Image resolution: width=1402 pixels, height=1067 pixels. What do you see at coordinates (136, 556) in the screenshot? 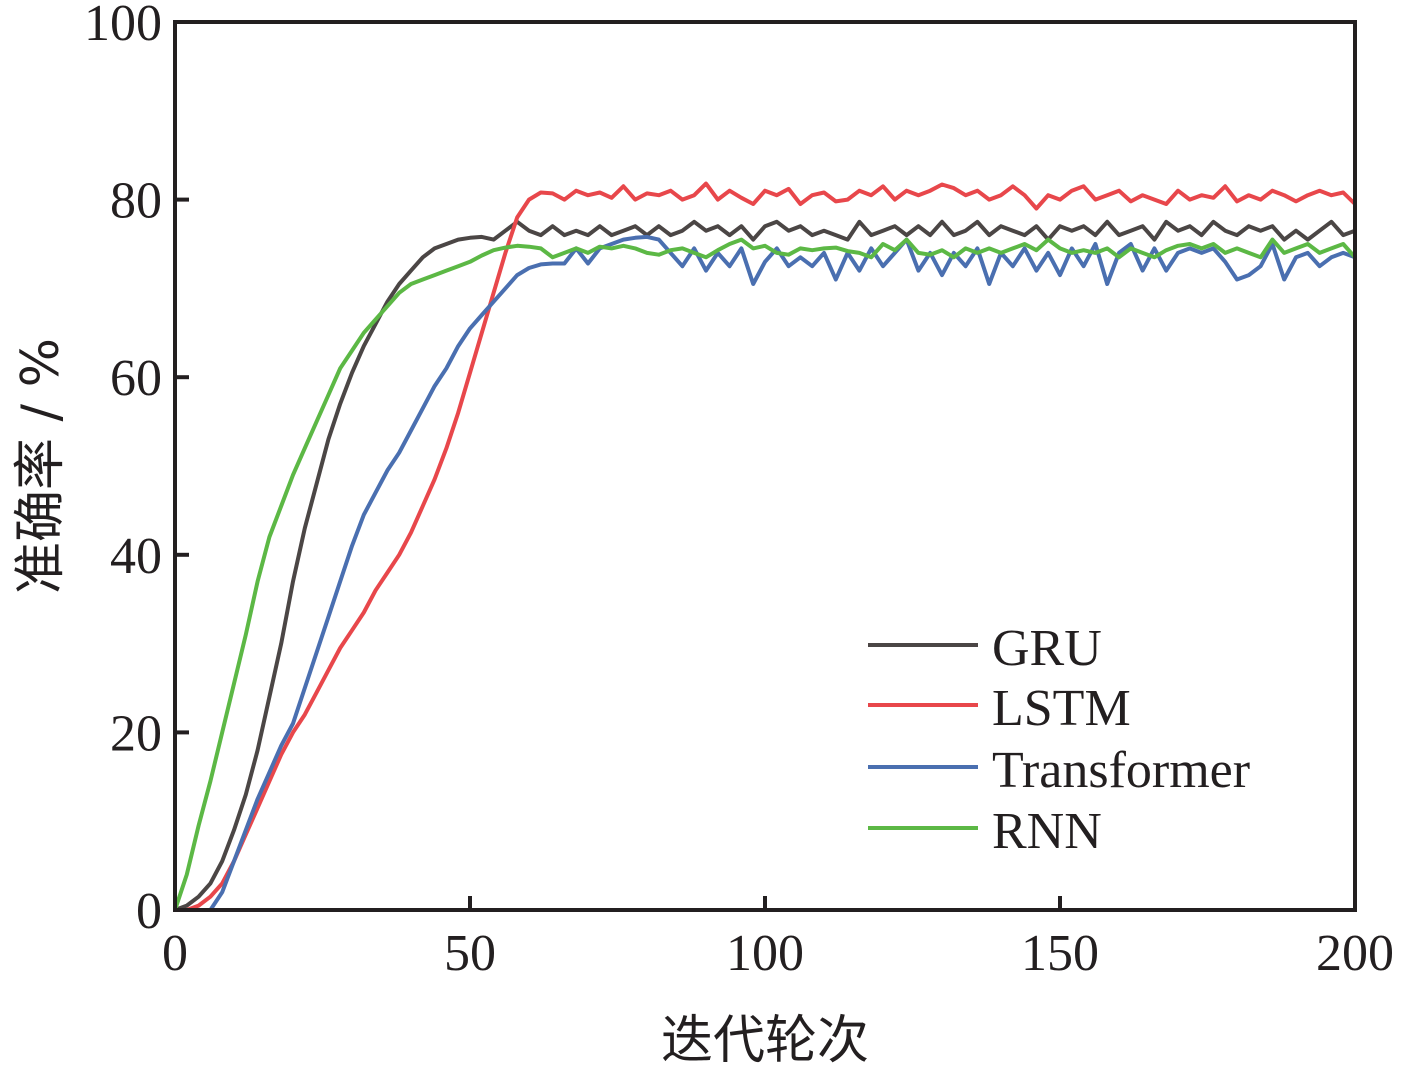
I see `y-tick-label: 40` at bounding box center [136, 556].